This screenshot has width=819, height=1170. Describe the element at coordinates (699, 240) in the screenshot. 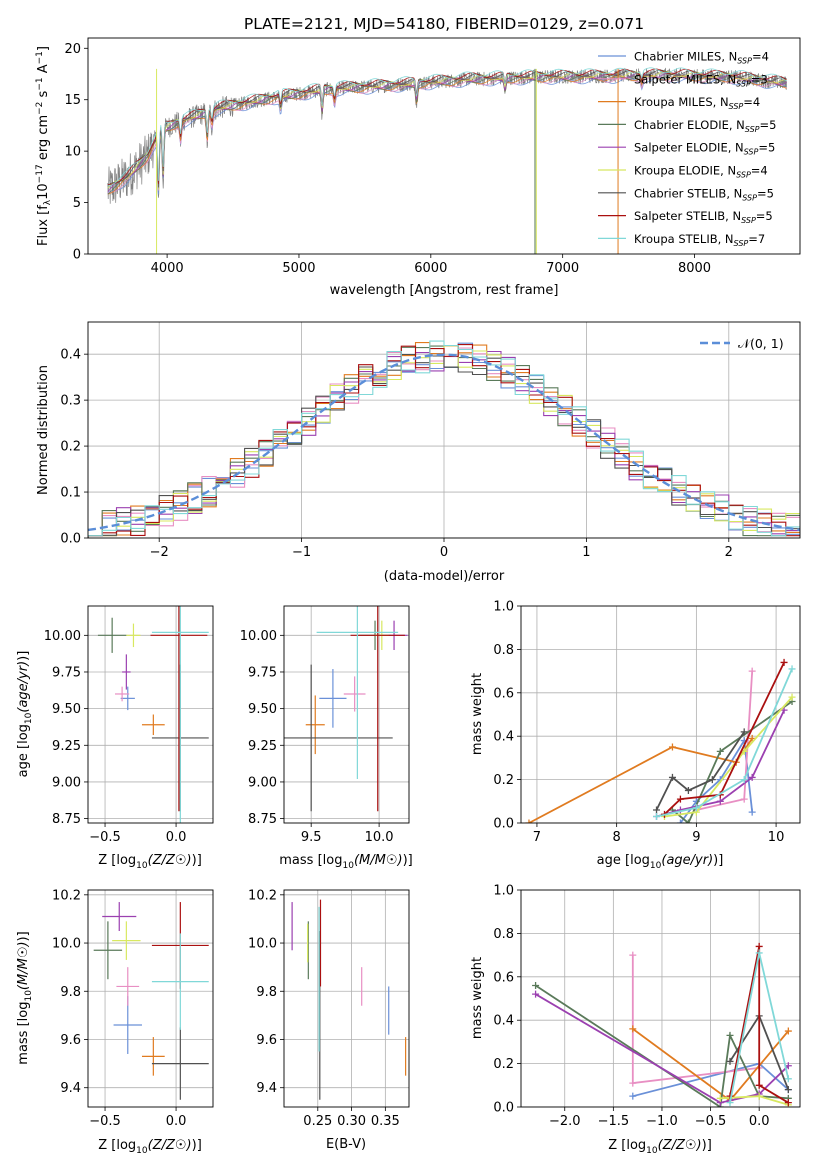

I see `legend-label-k_stelib: Kroupa STELIB, NSSP=7` at that location.